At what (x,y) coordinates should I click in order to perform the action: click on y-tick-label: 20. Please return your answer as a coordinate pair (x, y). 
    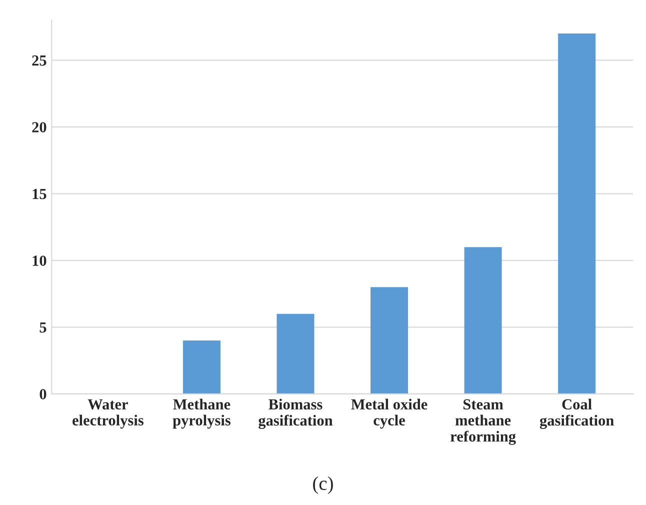
    Looking at the image, I should click on (39, 127).